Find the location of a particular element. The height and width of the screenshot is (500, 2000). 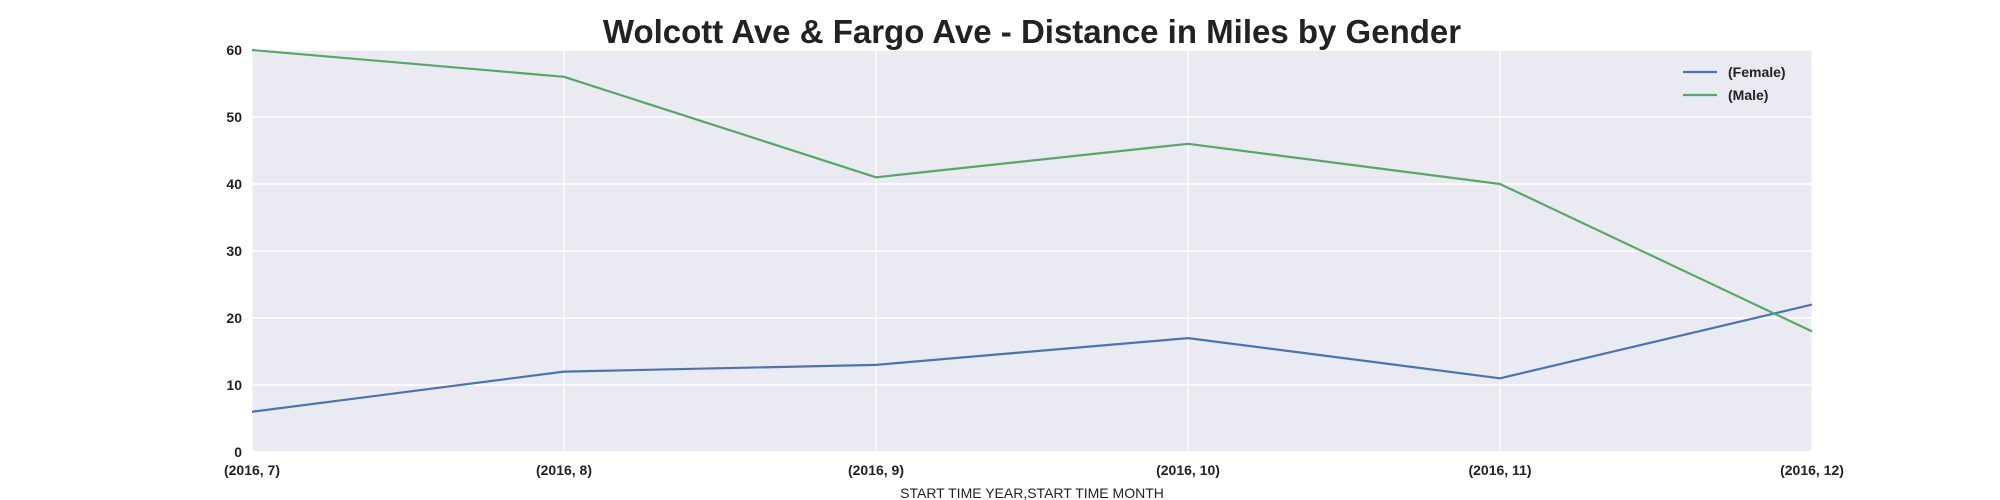

y-tick-label: 30 is located at coordinates (234, 251).